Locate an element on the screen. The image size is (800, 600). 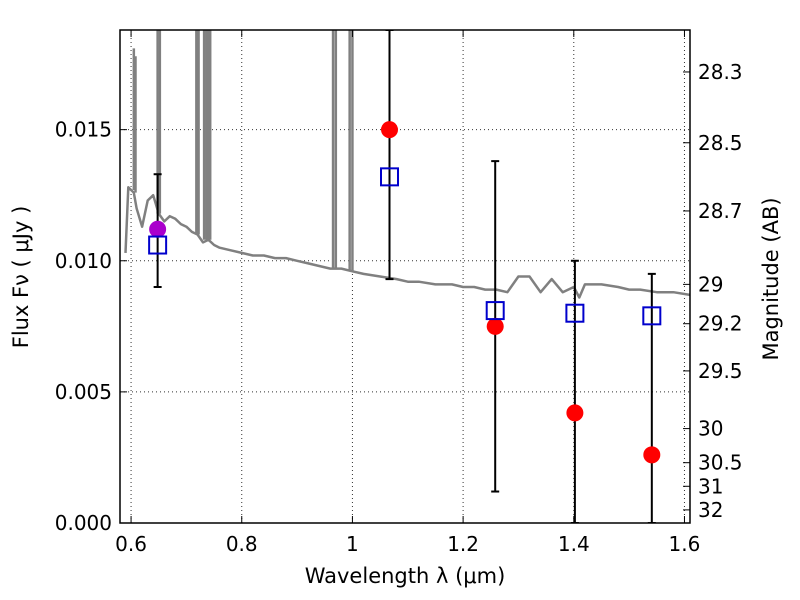
x-tick-label: 0.6 is located at coordinates (131, 544).